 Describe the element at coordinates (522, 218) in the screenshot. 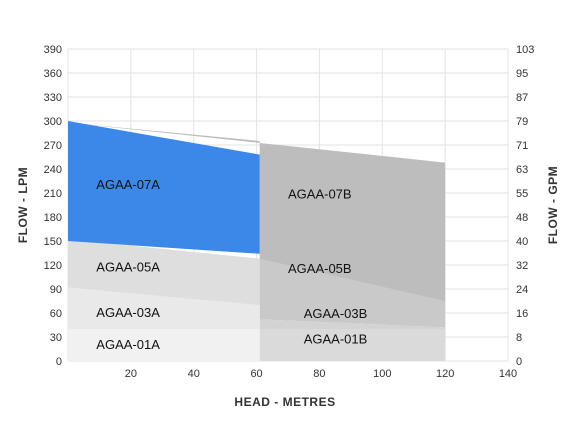

I see `y2-tick-label: 48` at that location.